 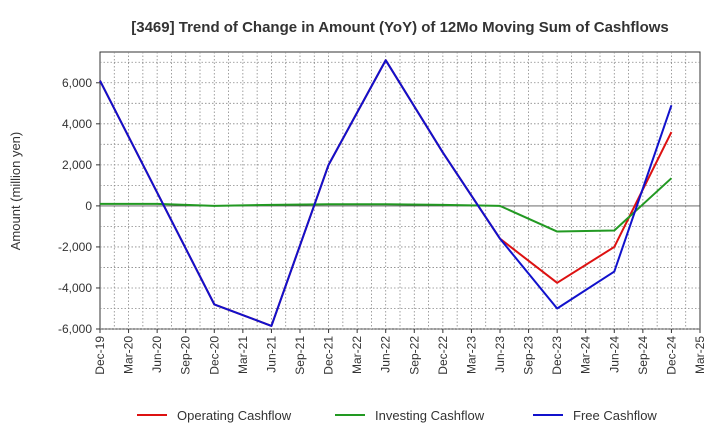 I want to click on x-tick-label: Dec-20, so click(x=214, y=355).